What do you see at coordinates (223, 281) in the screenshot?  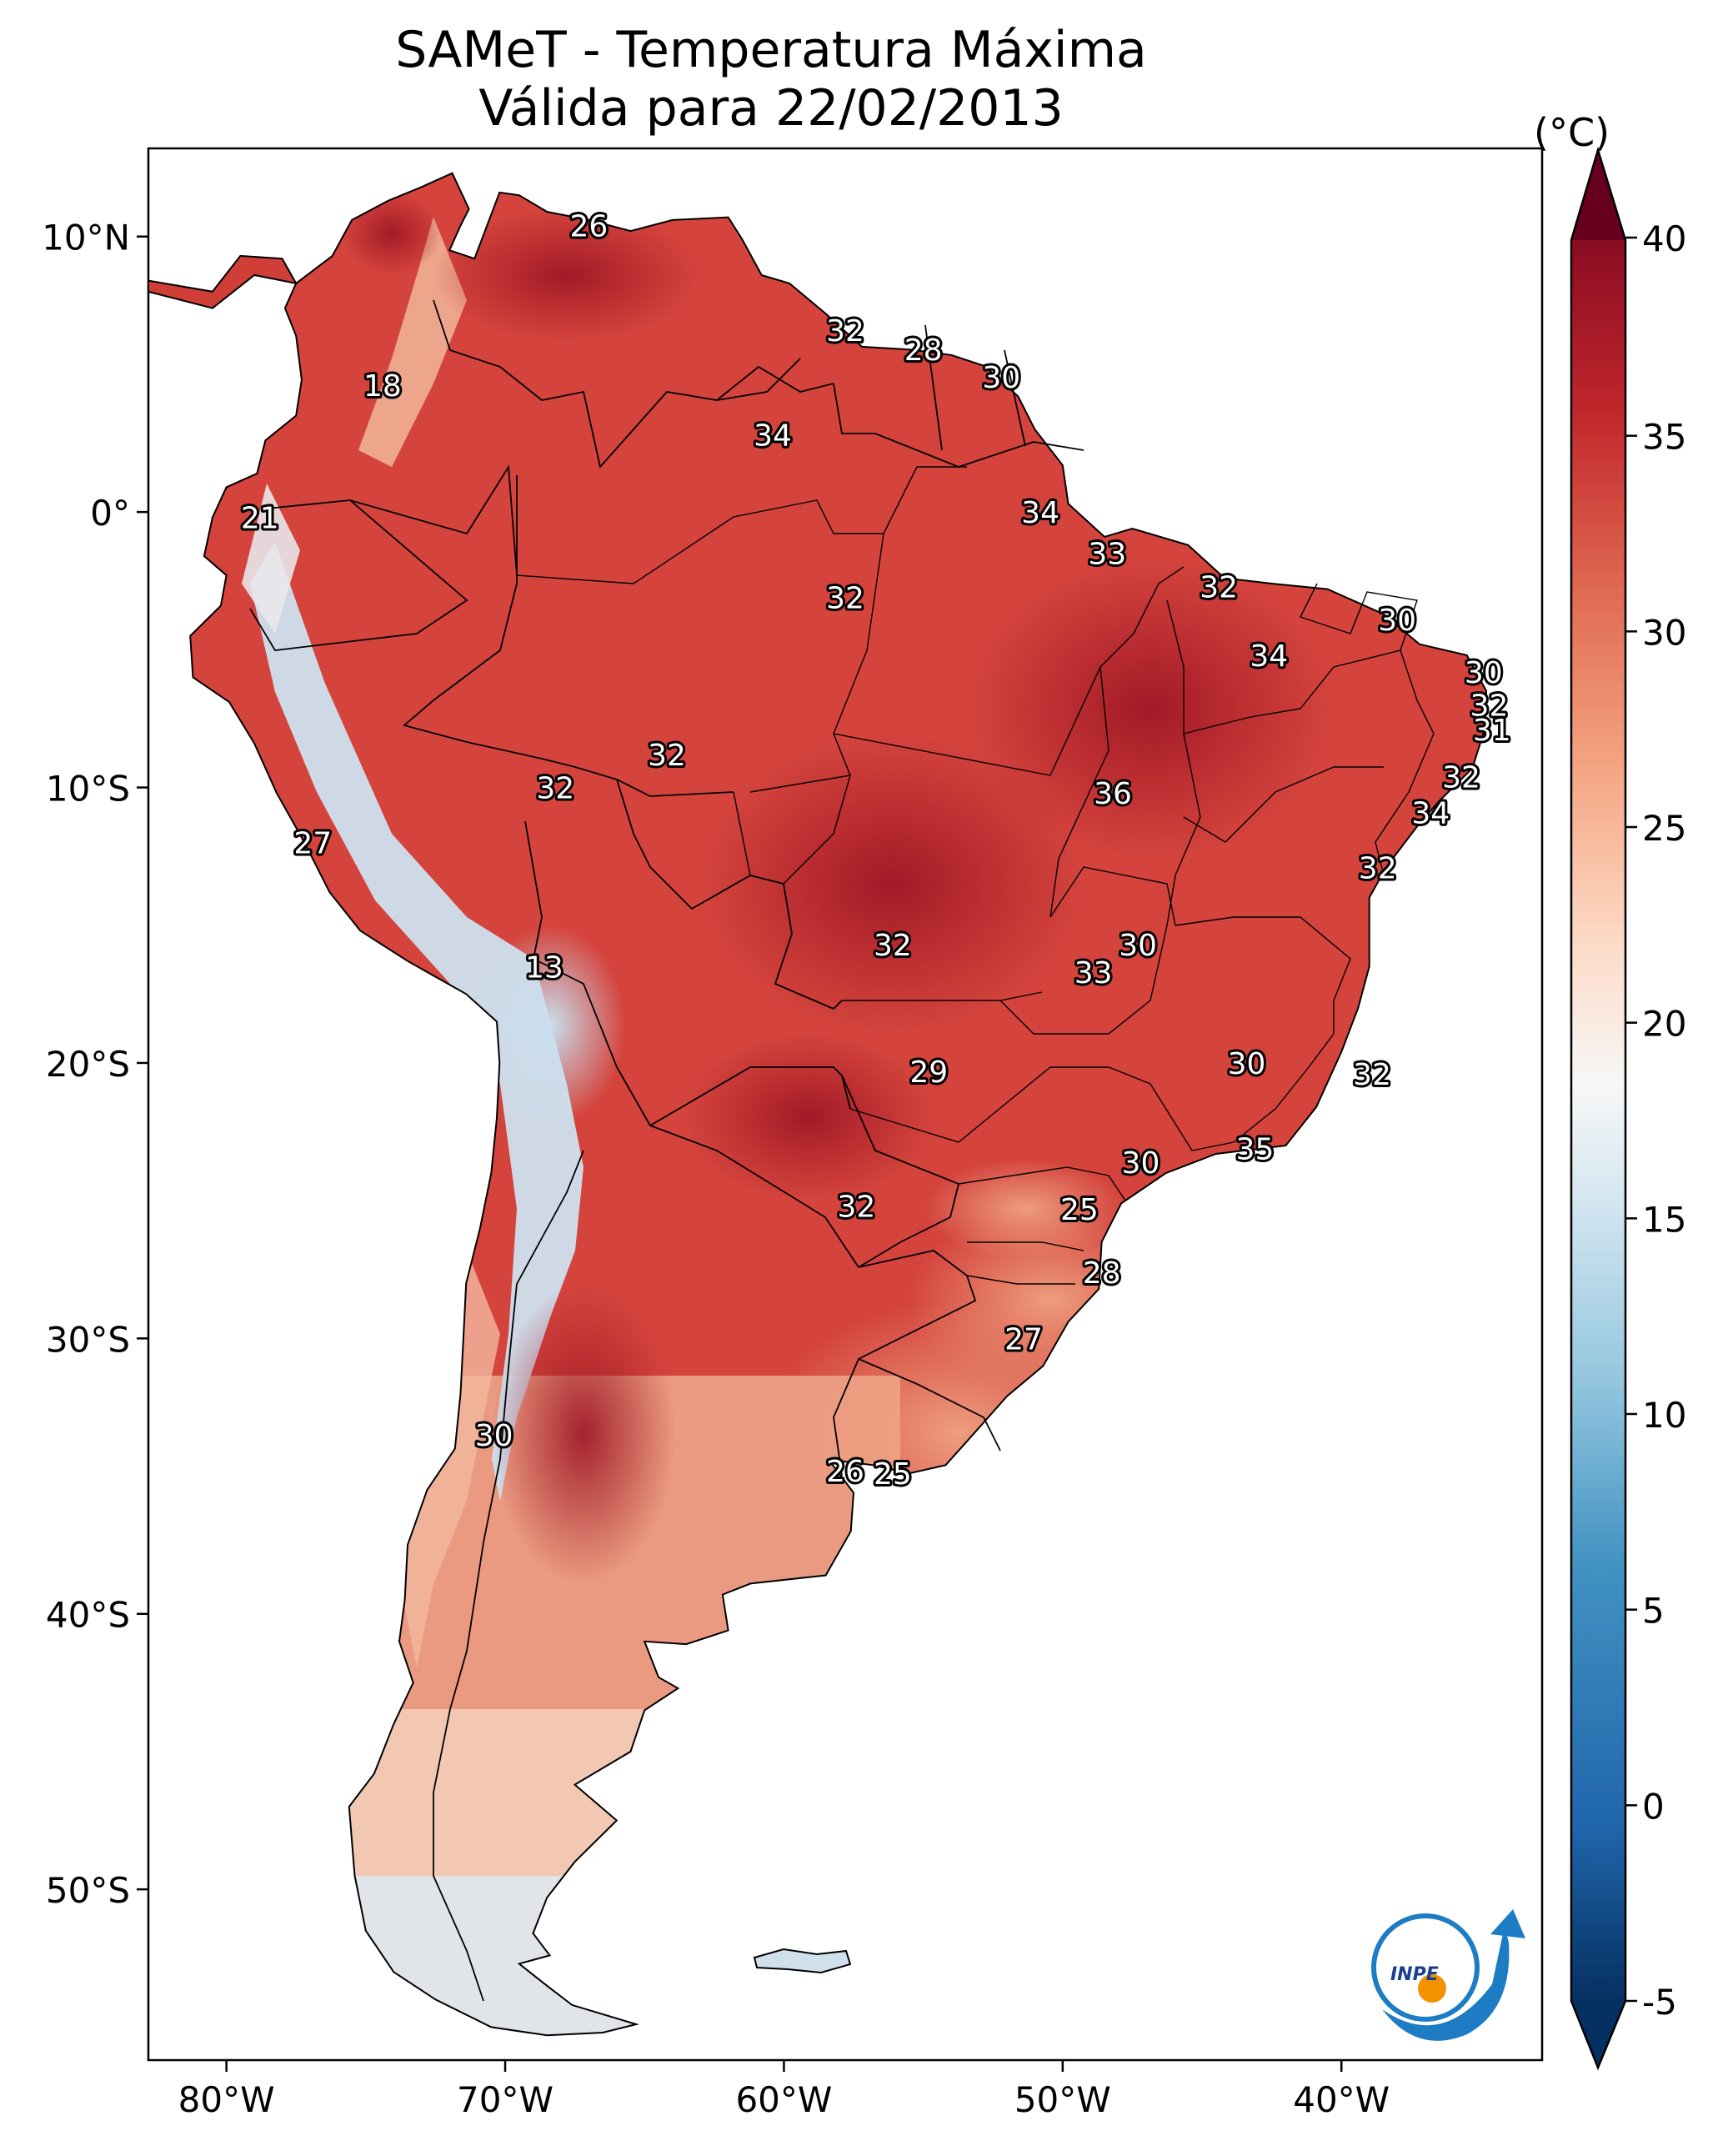 I see `panama-landmass` at bounding box center [223, 281].